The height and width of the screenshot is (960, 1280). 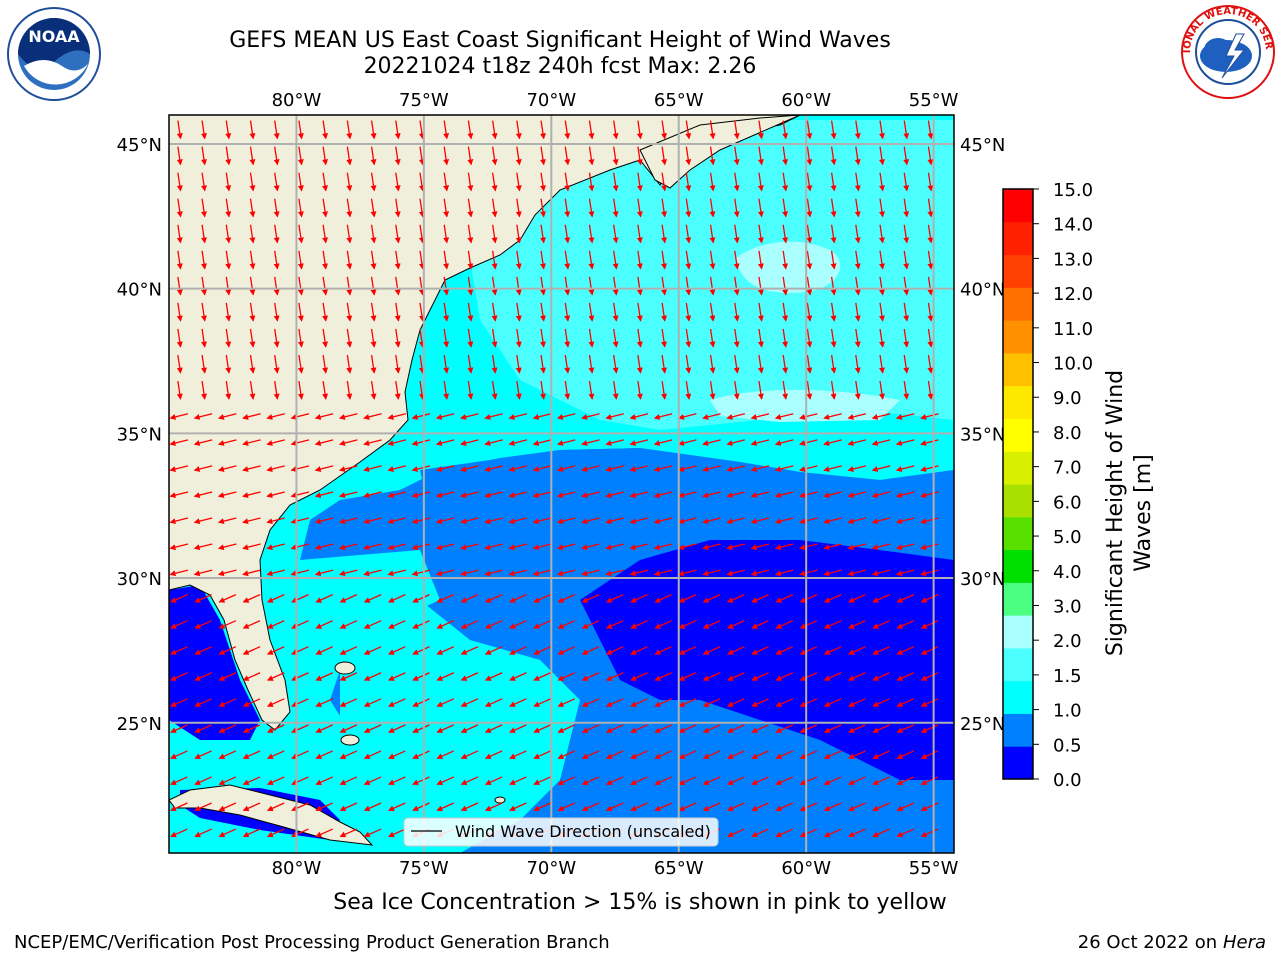 What do you see at coordinates (139, 434) in the screenshot?
I see `lat-label-left: 35°N` at bounding box center [139, 434].